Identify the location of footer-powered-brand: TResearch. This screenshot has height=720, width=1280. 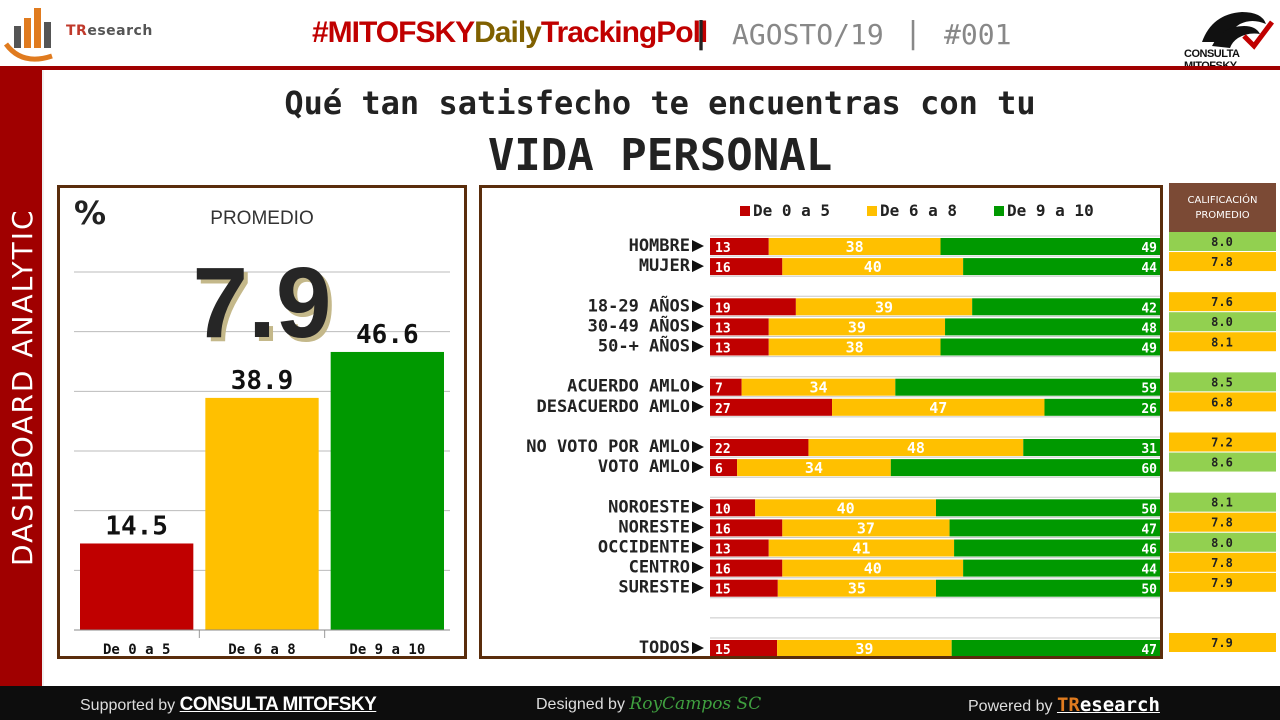
(1108, 705).